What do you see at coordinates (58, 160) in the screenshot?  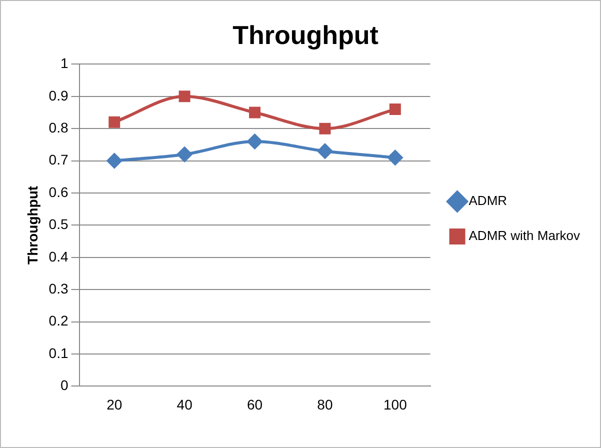 I see `y-tick-label: 0.7` at bounding box center [58, 160].